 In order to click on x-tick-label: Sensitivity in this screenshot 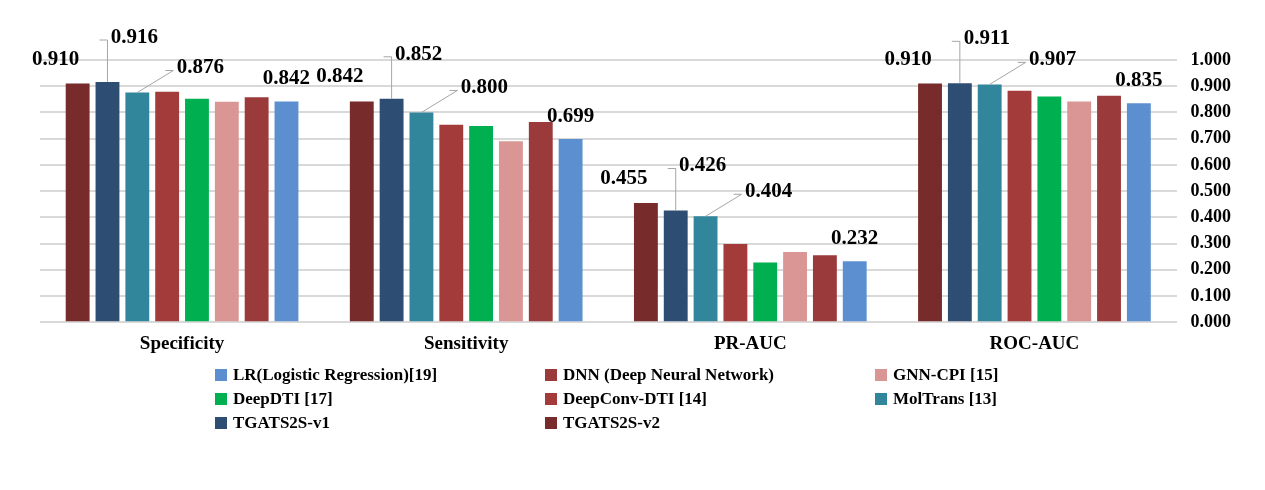, I will do `click(466, 342)`.